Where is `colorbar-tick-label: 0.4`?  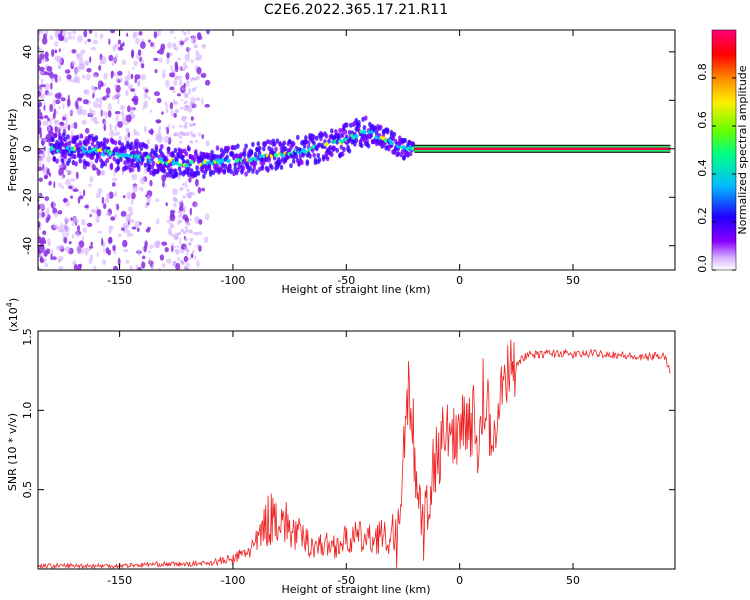
colorbar-tick-label: 0.4 is located at coordinates (702, 168).